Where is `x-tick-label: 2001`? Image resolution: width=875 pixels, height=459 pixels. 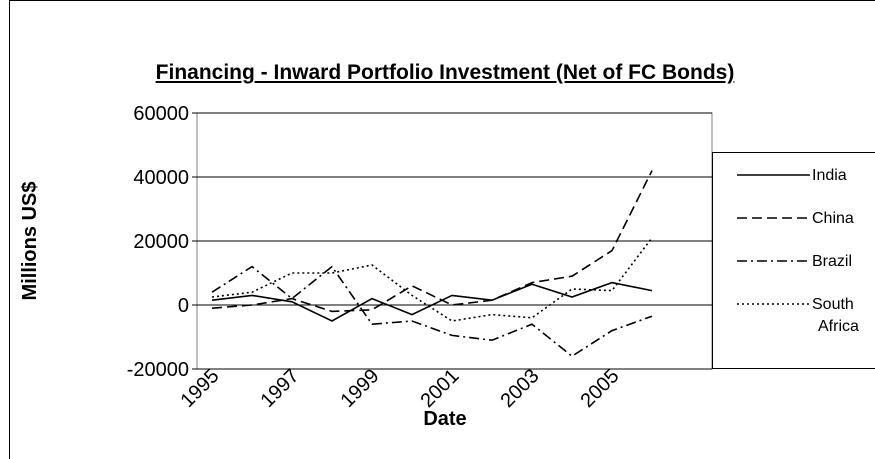 x-tick-label: 2001 is located at coordinates (440, 388).